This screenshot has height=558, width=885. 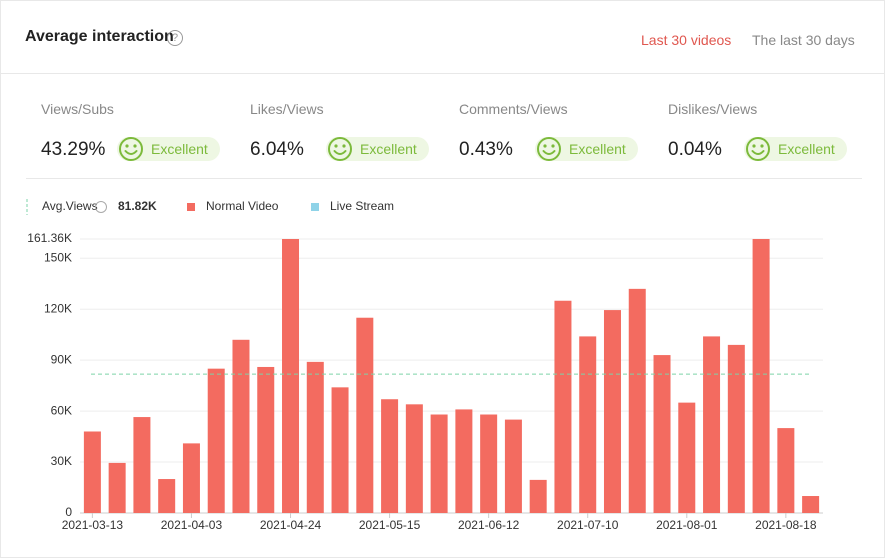 I want to click on tab: The last 30 days, so click(x=803, y=40).